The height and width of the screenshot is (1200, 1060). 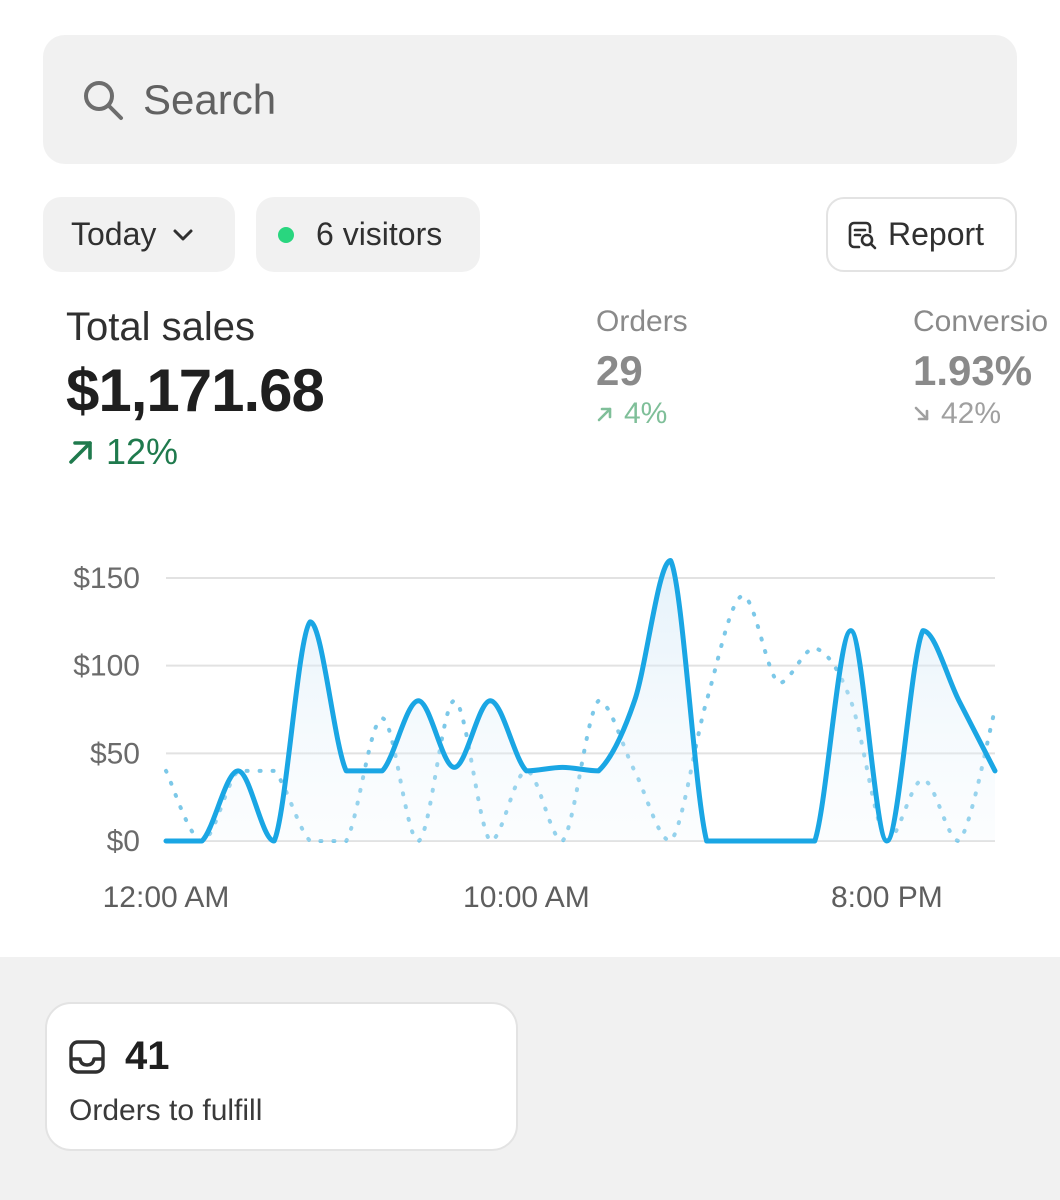 What do you see at coordinates (936, 234) in the screenshot?
I see `report-label: Report` at bounding box center [936, 234].